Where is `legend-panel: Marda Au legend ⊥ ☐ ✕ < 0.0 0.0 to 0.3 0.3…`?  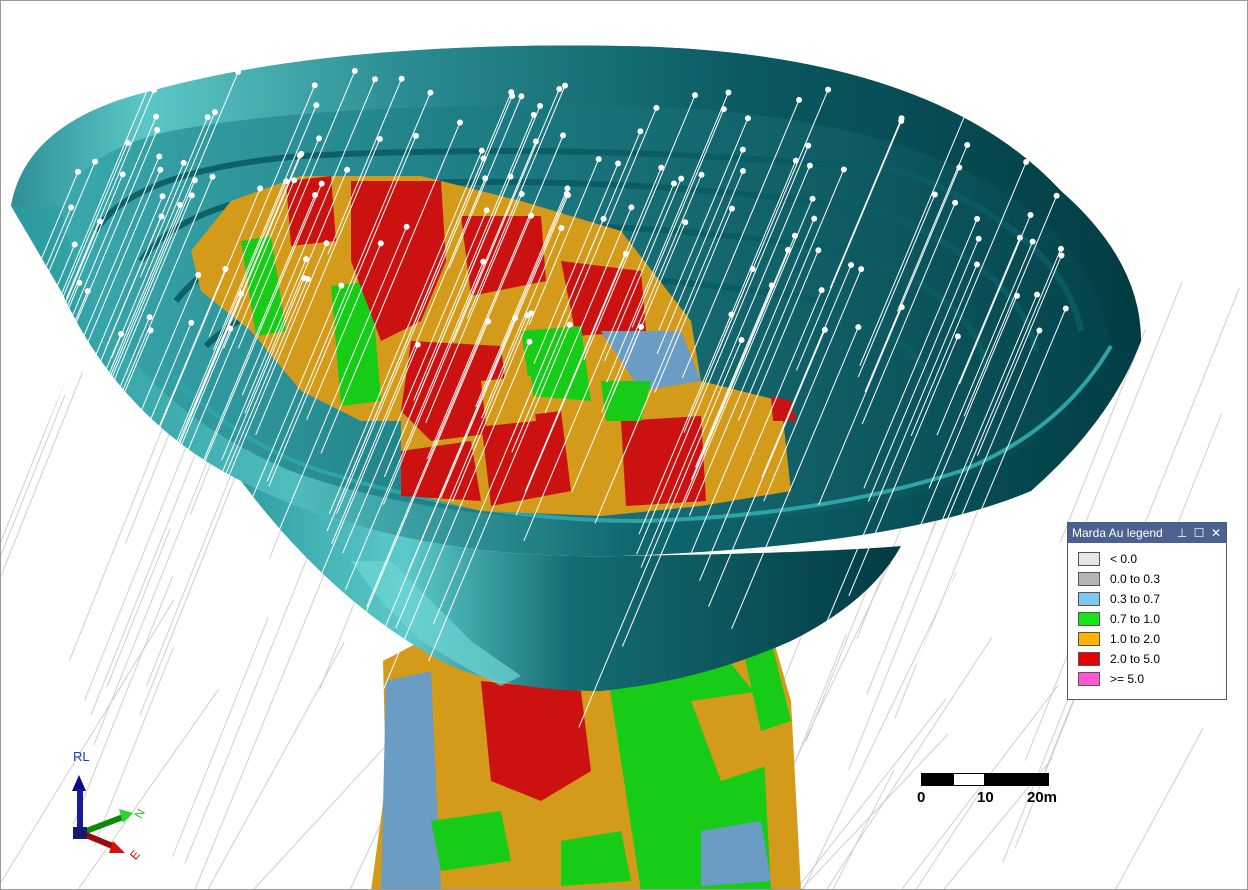 legend-panel: Marda Au legend ⊥ ☐ ✕ < 0.0 0.0 to 0.3 0.3… is located at coordinates (1147, 611).